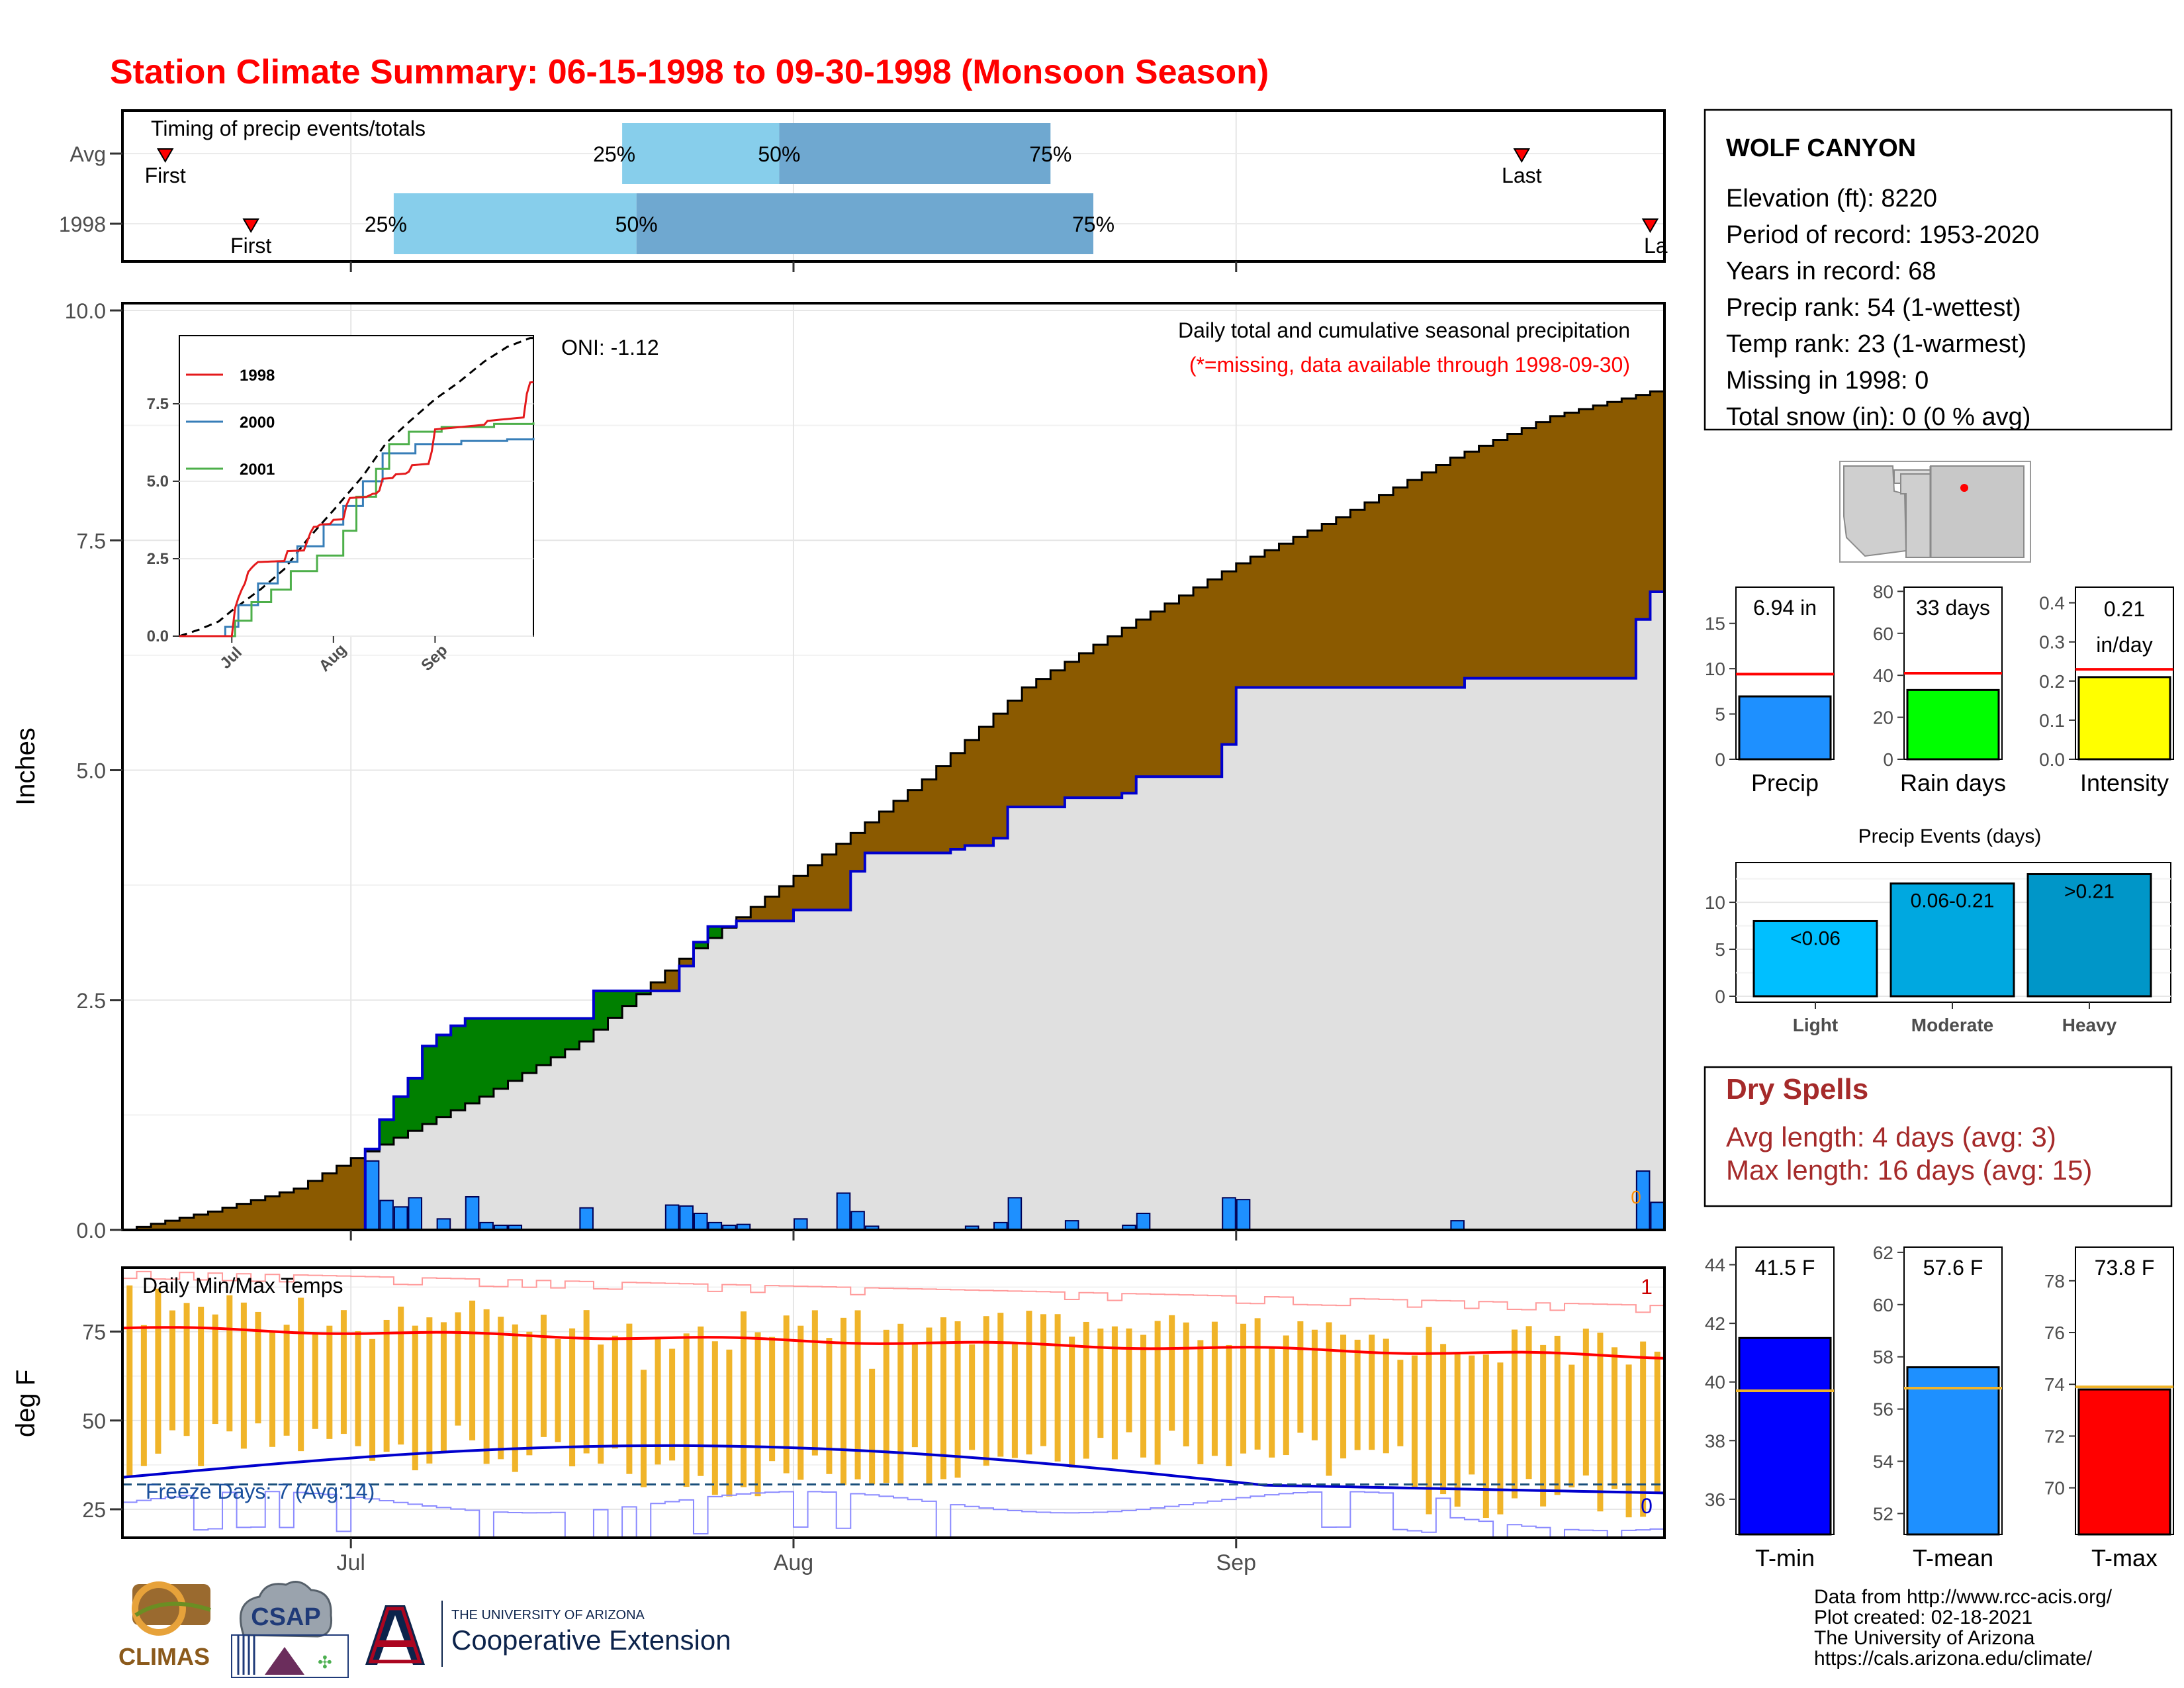  What do you see at coordinates (1720, 996) in the screenshot?
I see `events-y-tick-label: 0` at bounding box center [1720, 996].